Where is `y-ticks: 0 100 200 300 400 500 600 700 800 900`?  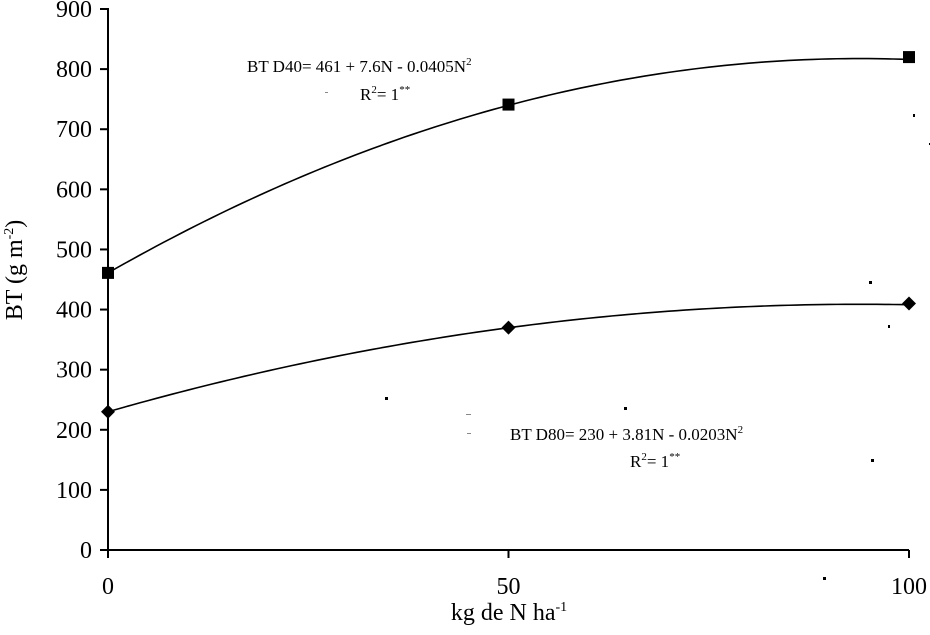 y-ticks: 0 100 200 300 400 500 600 700 800 900 is located at coordinates (82, 282).